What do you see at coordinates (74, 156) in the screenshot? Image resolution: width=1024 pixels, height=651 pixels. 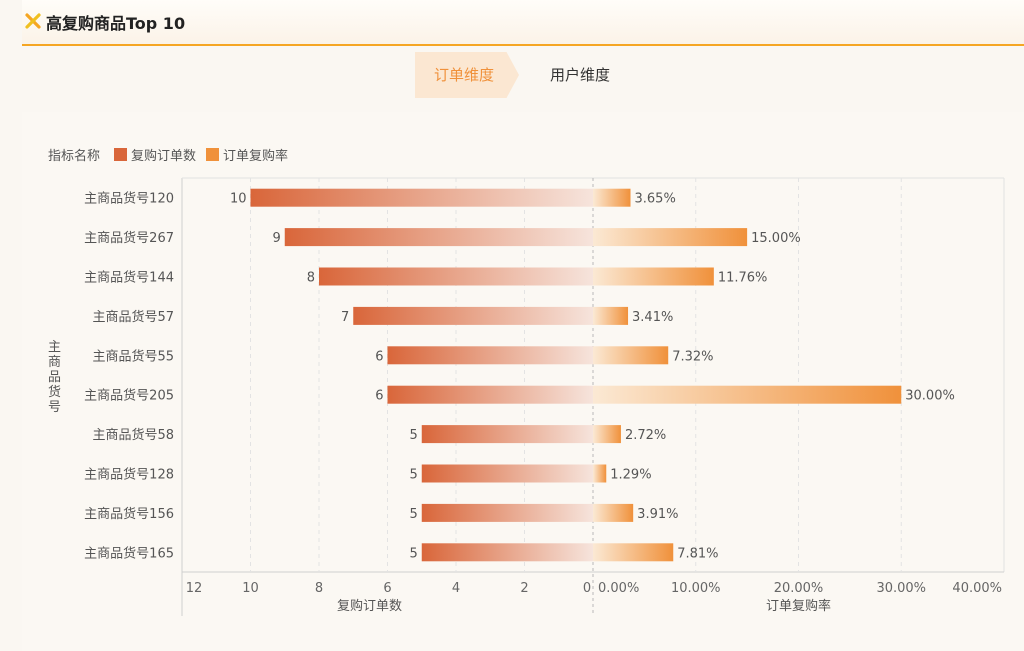 I see `legend-title: 指标名称` at bounding box center [74, 156].